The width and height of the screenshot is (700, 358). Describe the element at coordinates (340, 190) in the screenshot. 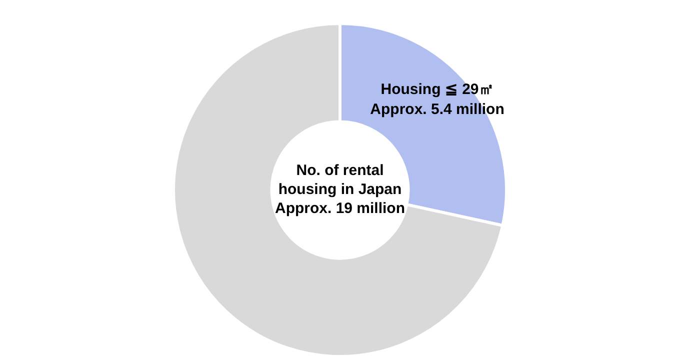

I see `text: No. of rental housing in Japan Approx. 19 million` at that location.